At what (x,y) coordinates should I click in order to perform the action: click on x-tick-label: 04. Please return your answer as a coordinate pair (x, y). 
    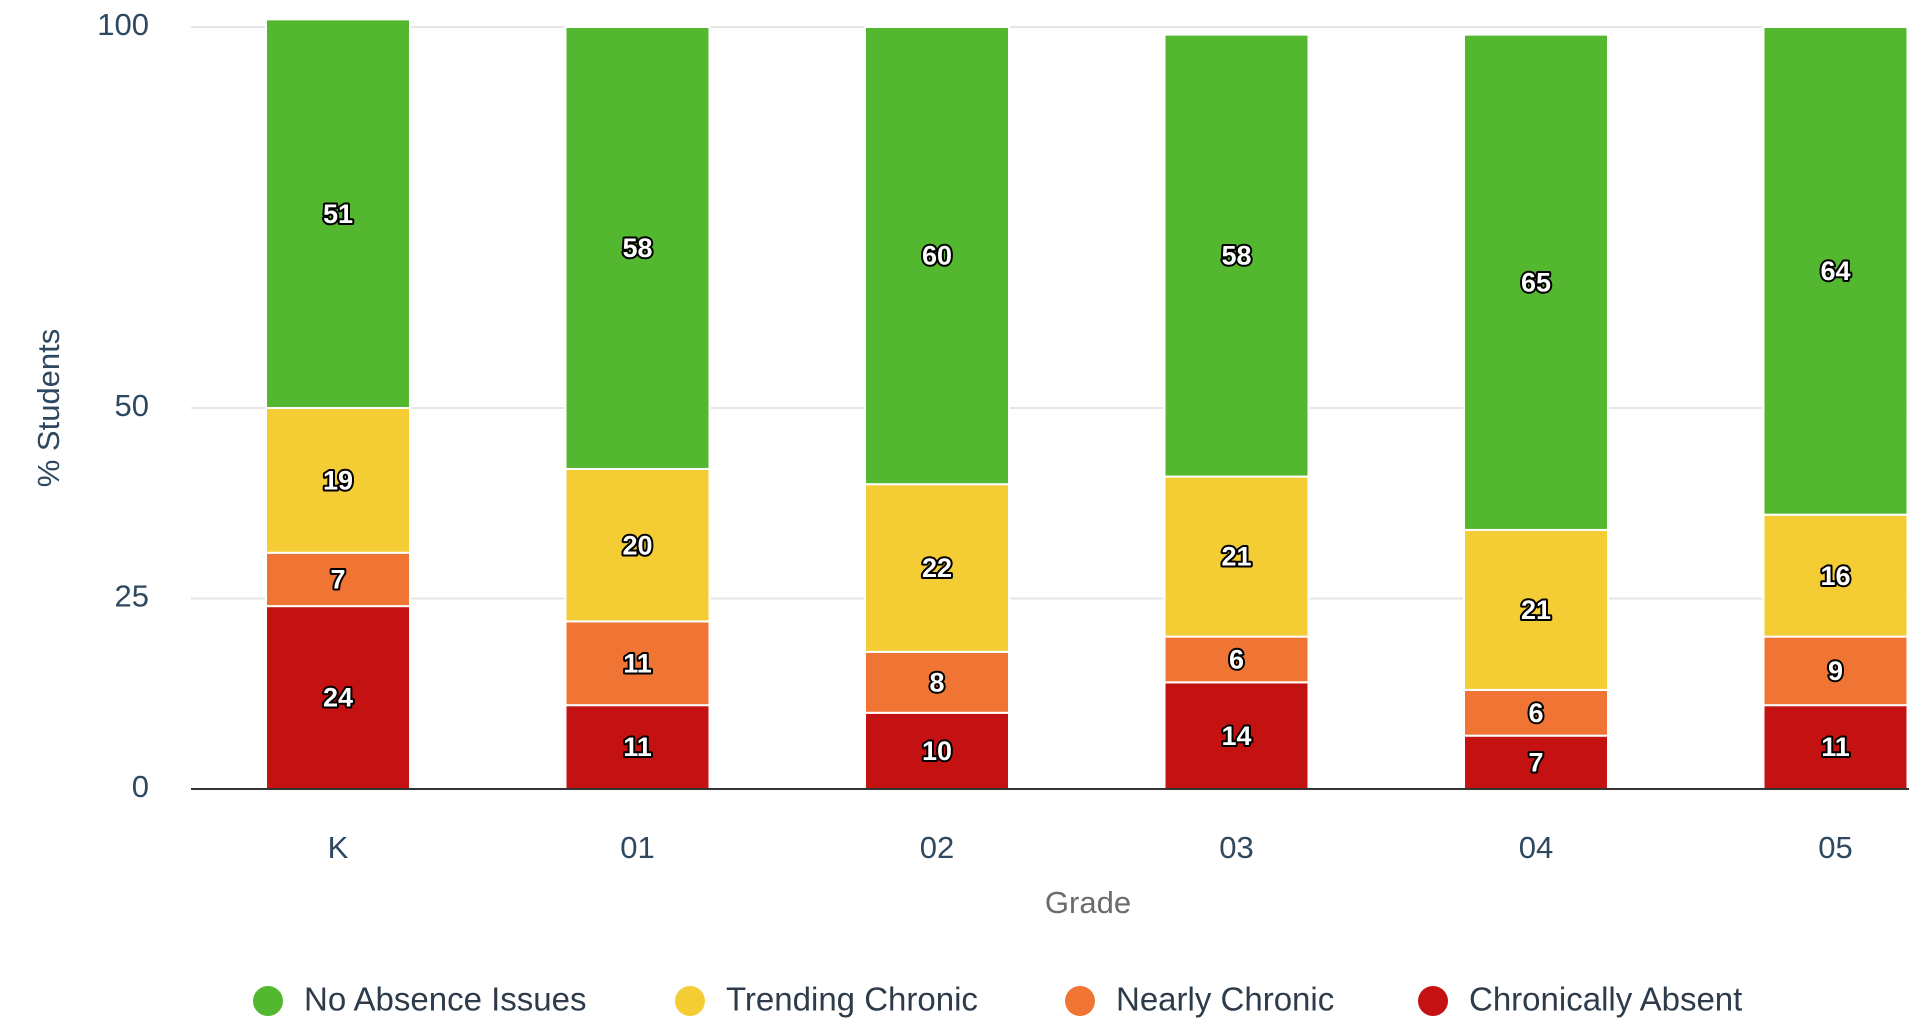
    Looking at the image, I should click on (1536, 847).